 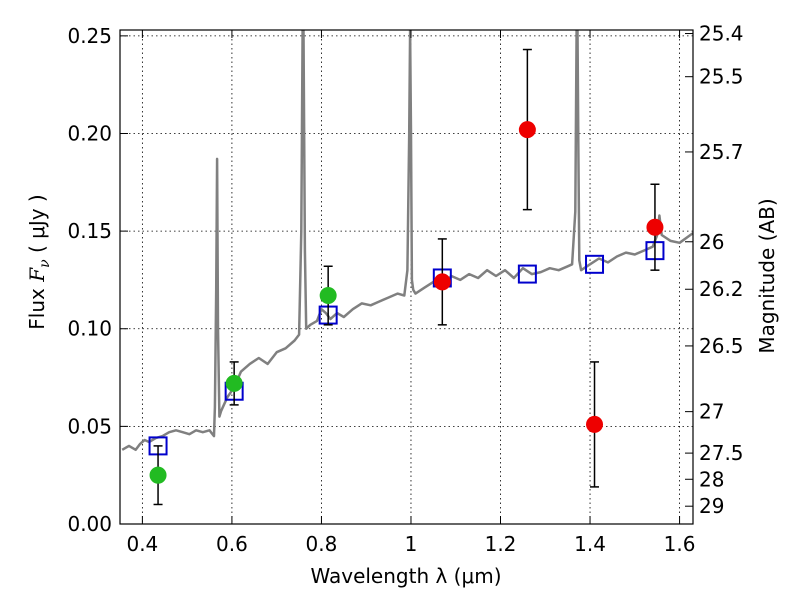 I want to click on mag-tick-label: 26.2, so click(x=721, y=289).